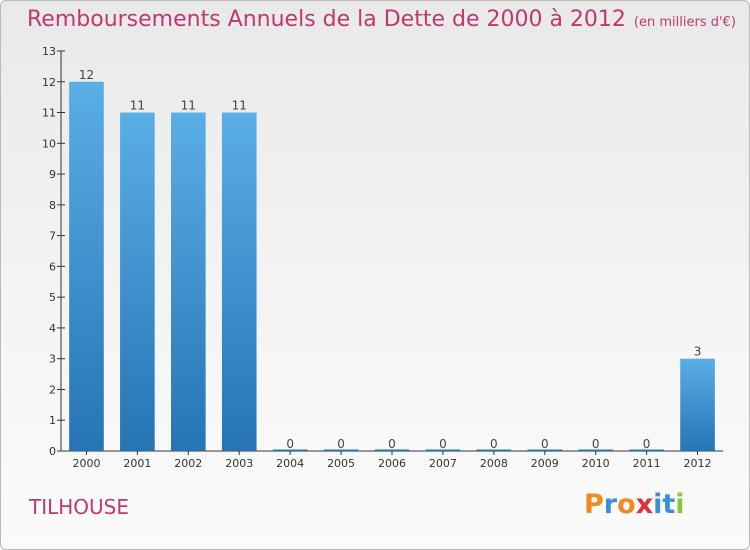 Image resolution: width=750 pixels, height=550 pixels. I want to click on y-tick-label: 3, so click(52, 359).